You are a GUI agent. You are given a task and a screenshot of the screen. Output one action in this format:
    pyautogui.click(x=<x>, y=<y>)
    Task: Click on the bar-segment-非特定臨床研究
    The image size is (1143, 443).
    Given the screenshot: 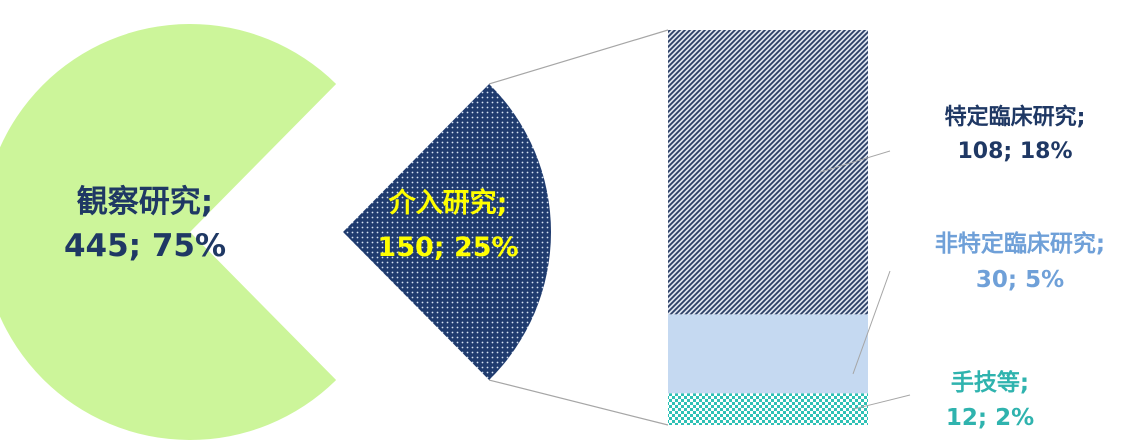 What is the action you would take?
    pyautogui.click(x=768, y=354)
    